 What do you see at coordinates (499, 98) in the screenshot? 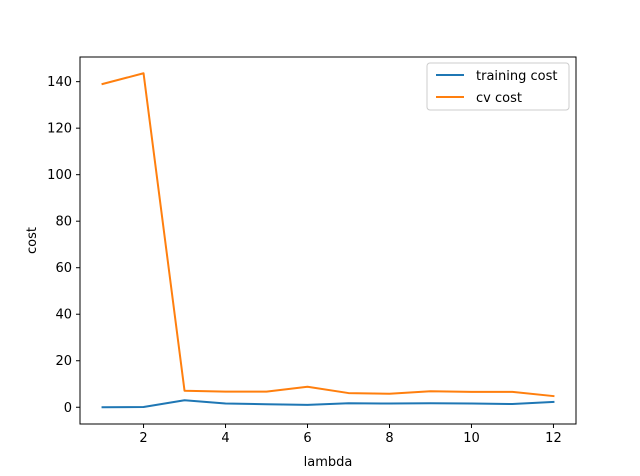
I see `legend-label-cv-cost: cv cost` at bounding box center [499, 98].